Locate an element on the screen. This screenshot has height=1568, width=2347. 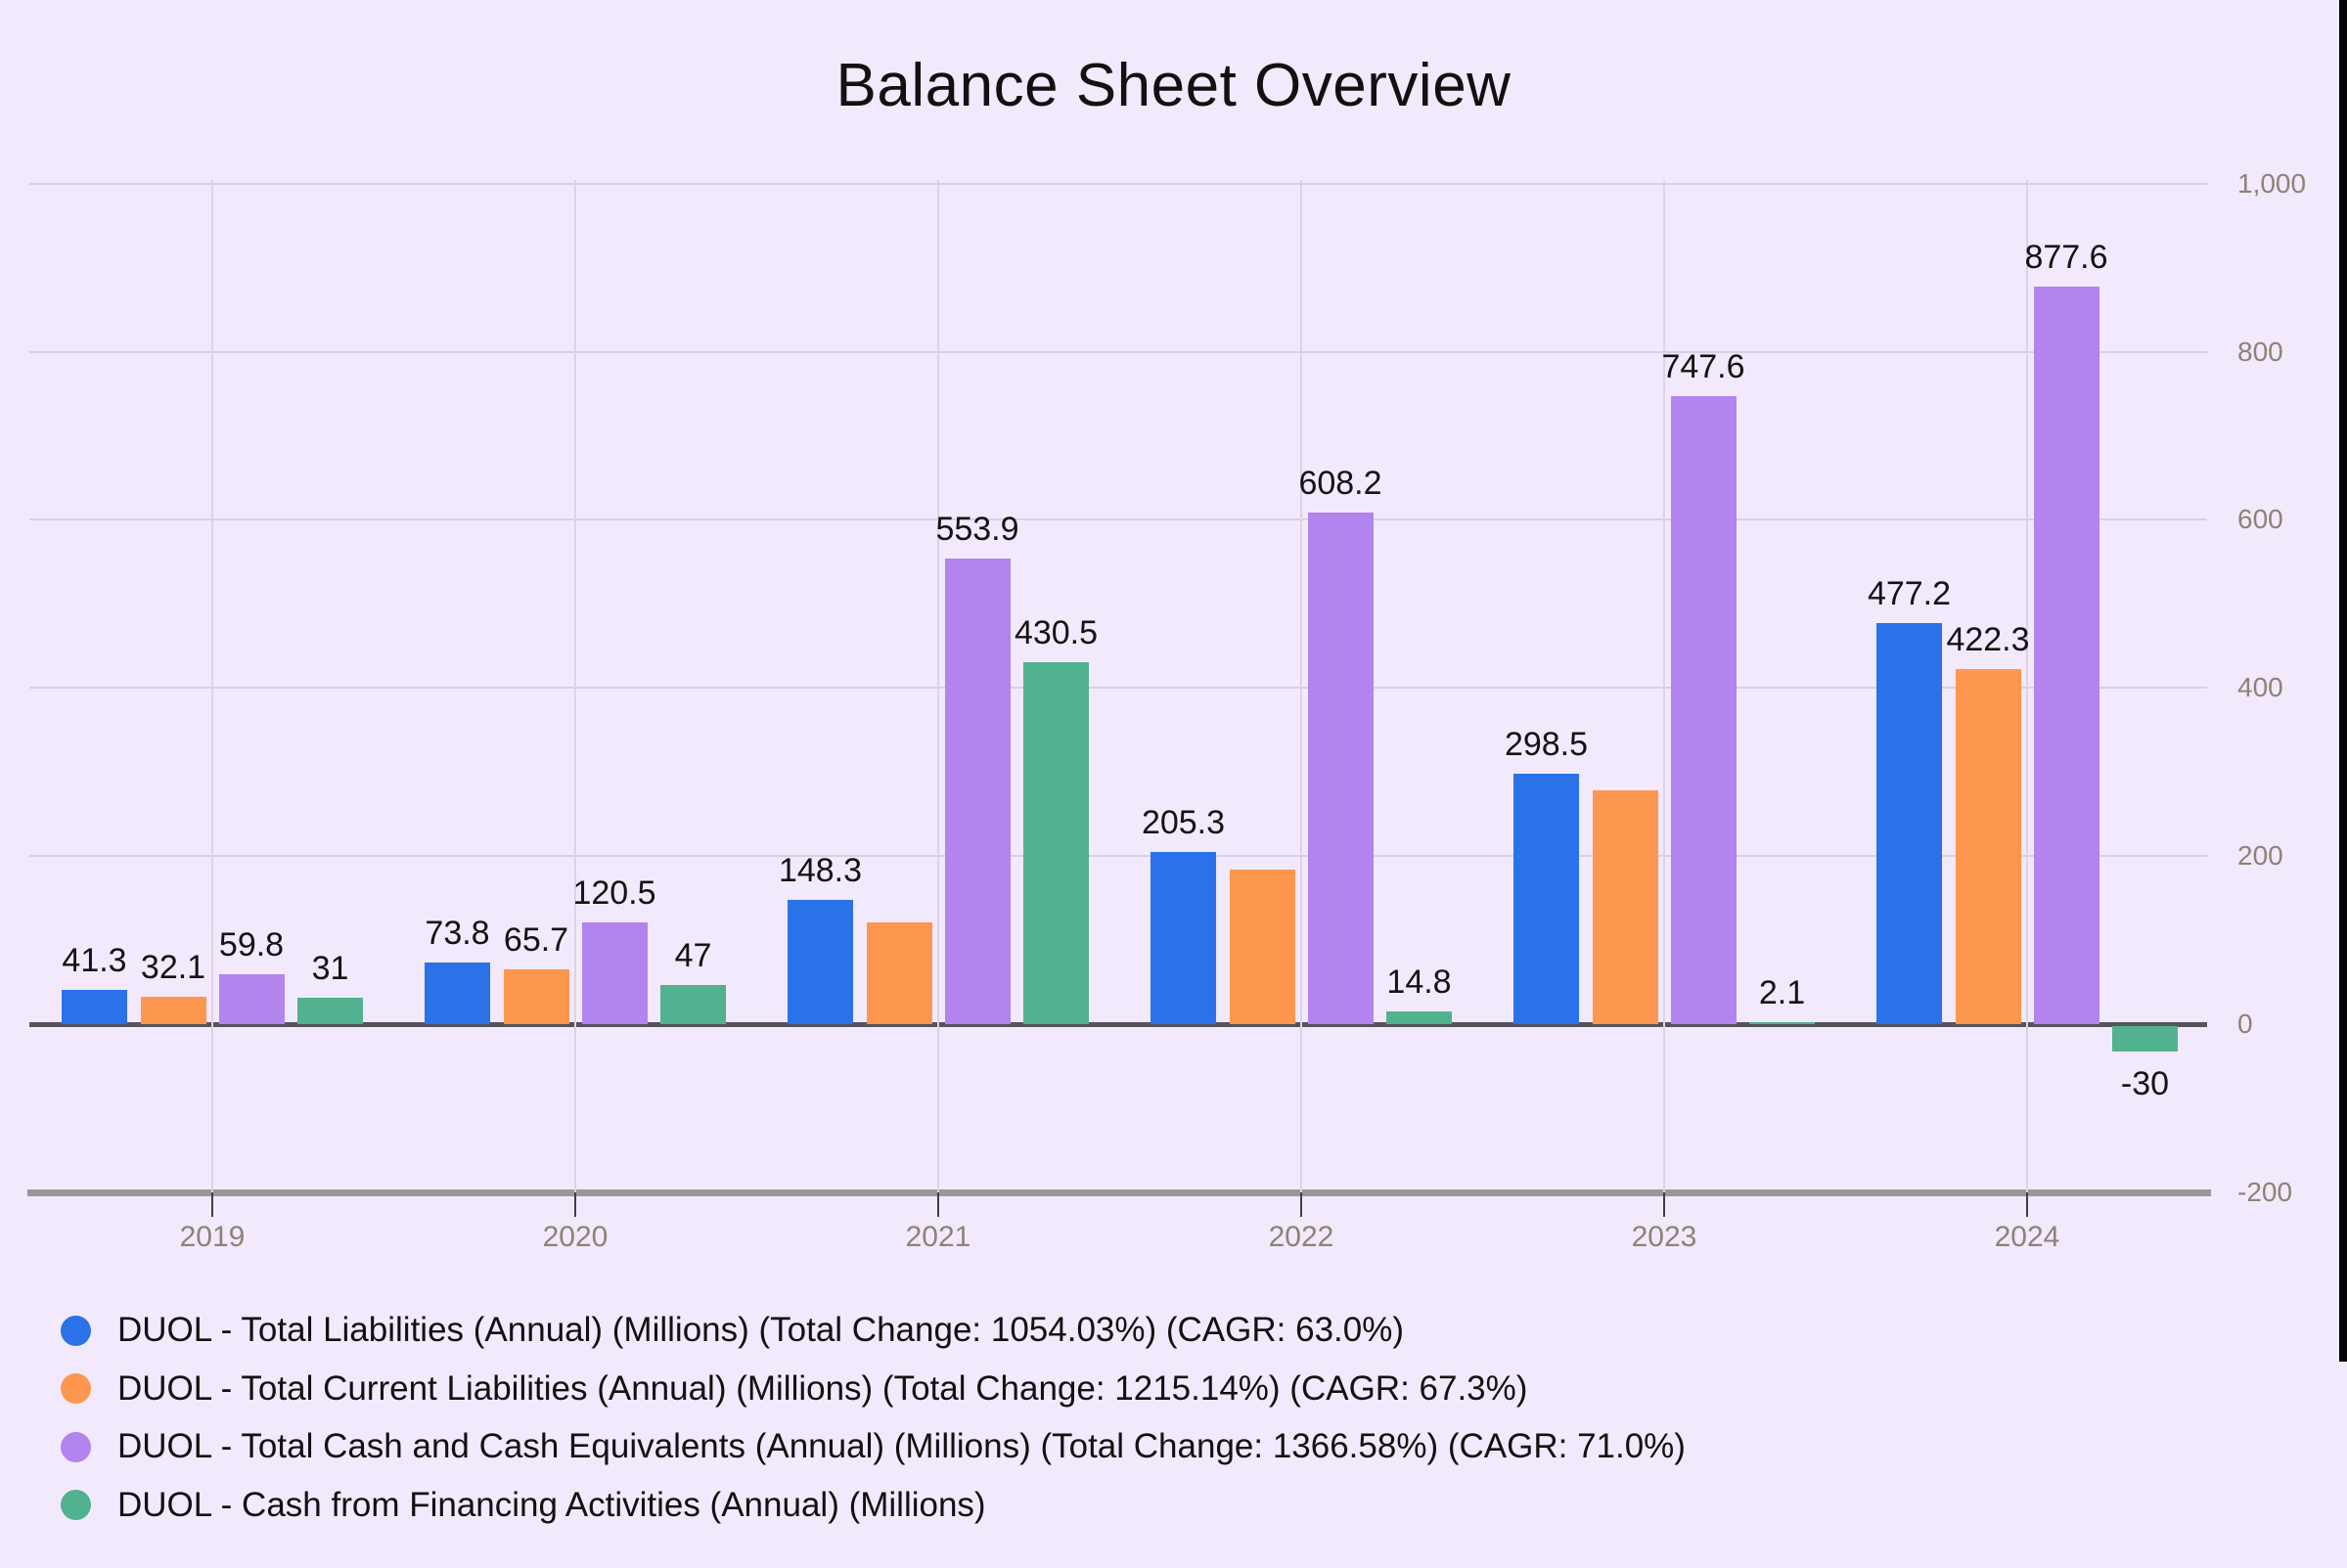
bar-value-label: -30 is located at coordinates (2145, 1083).